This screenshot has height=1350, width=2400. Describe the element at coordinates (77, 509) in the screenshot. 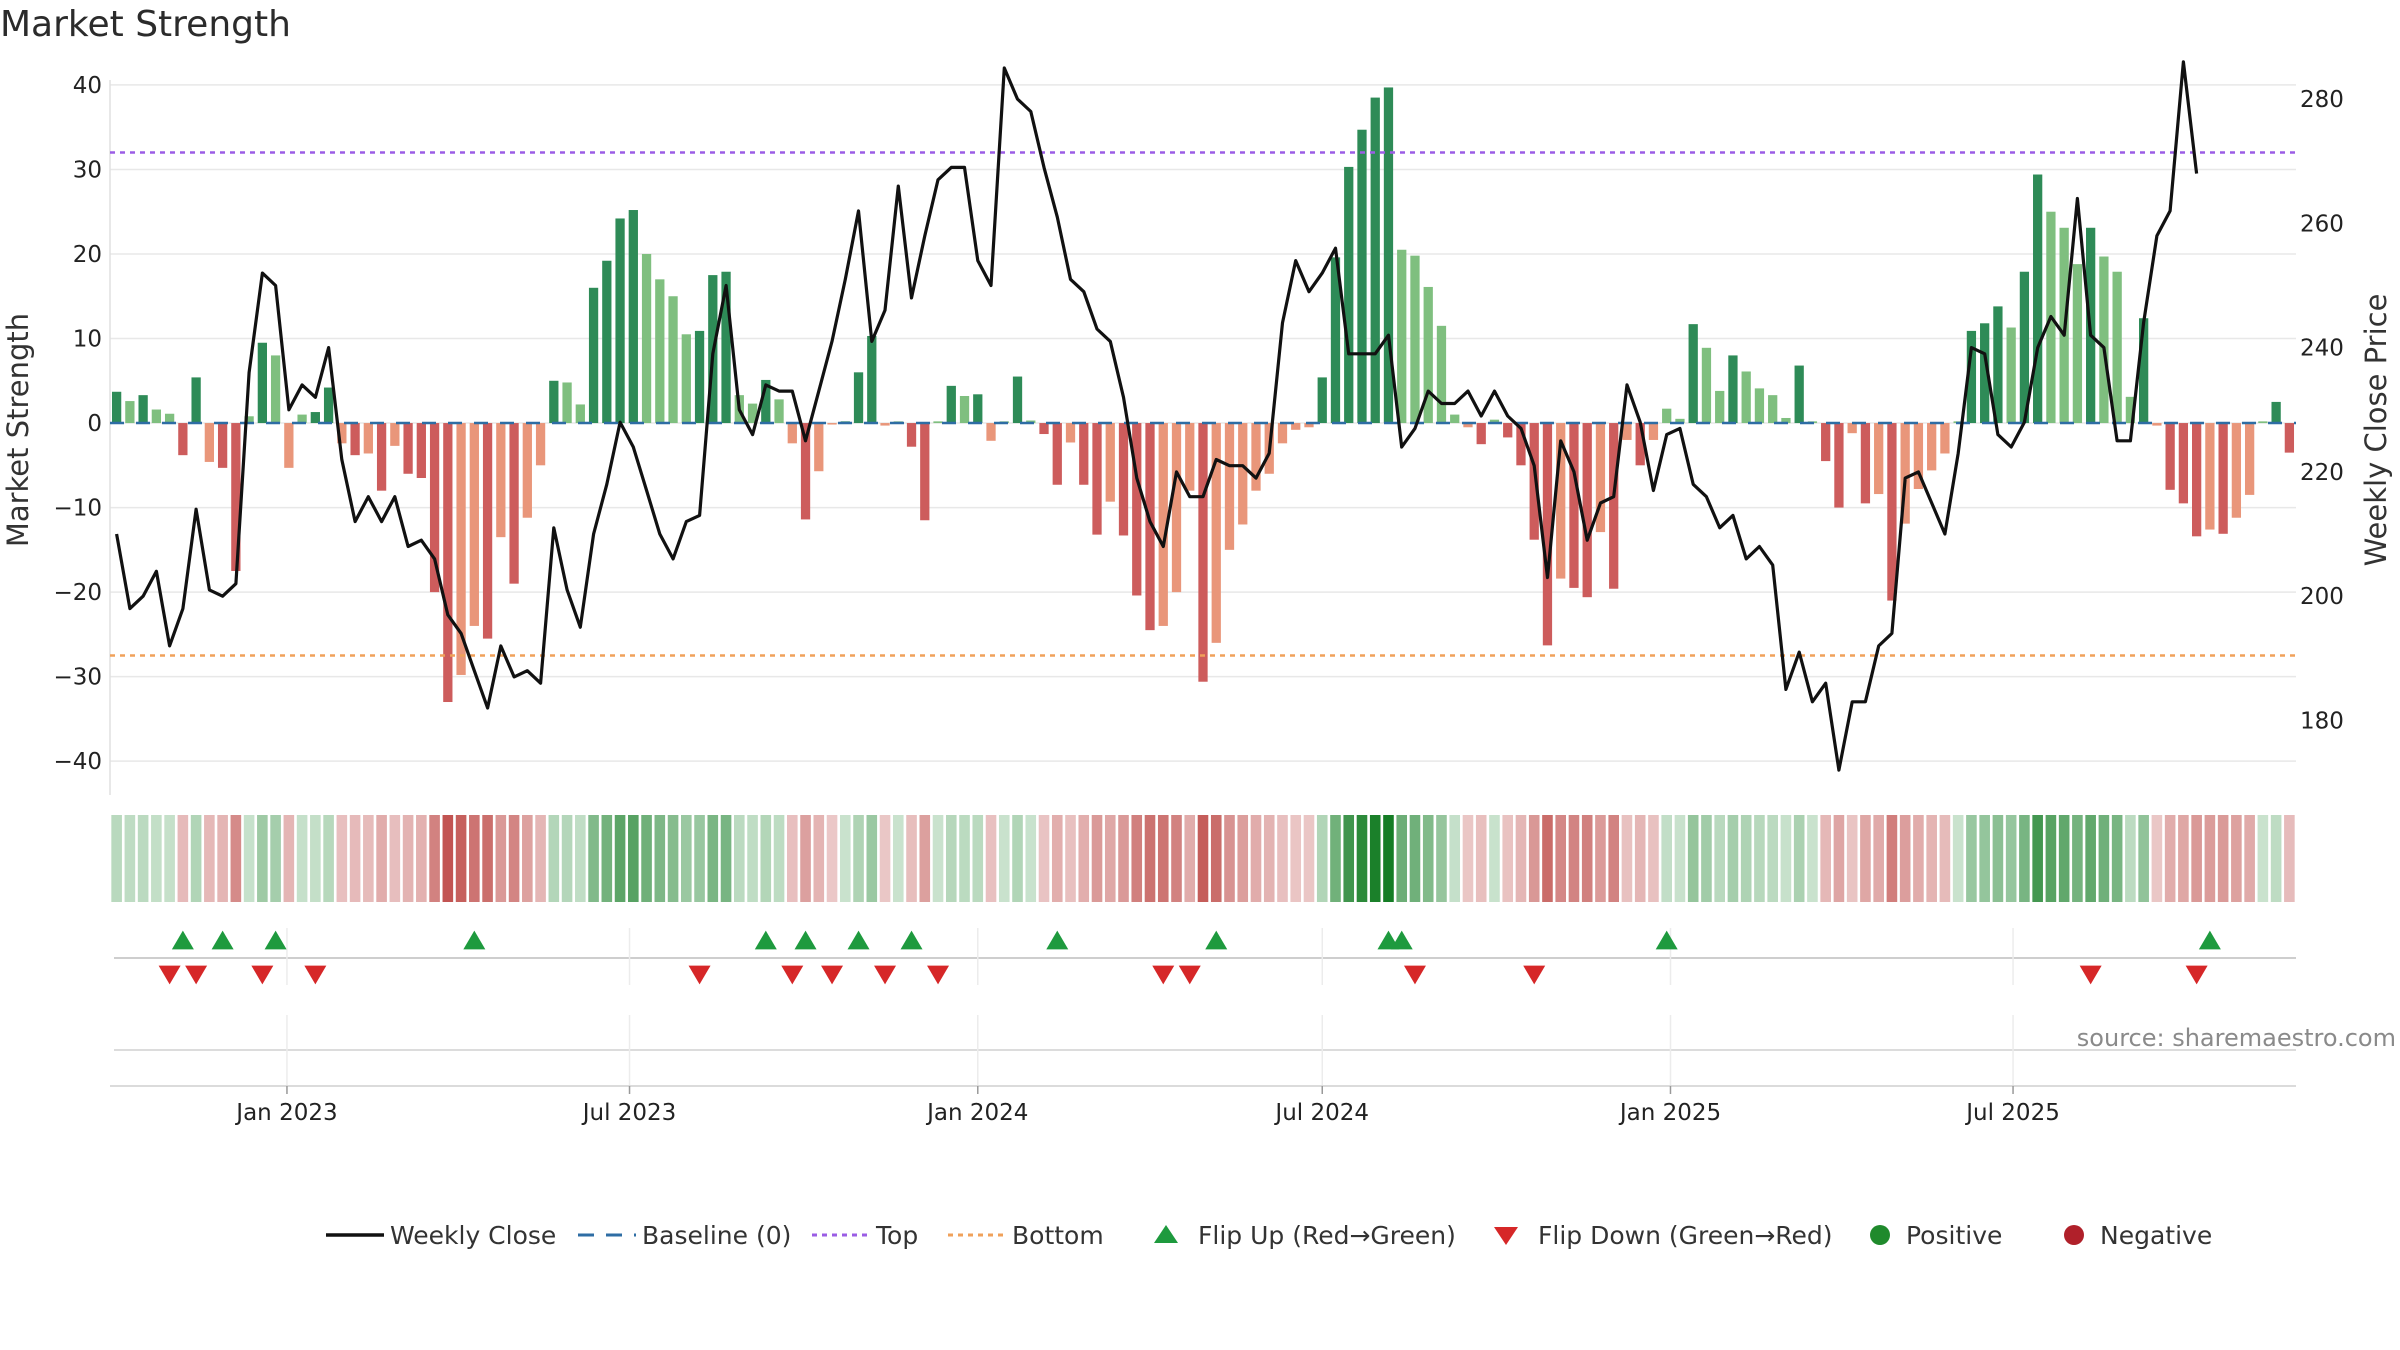

I see `y-tick-label: −10` at that location.